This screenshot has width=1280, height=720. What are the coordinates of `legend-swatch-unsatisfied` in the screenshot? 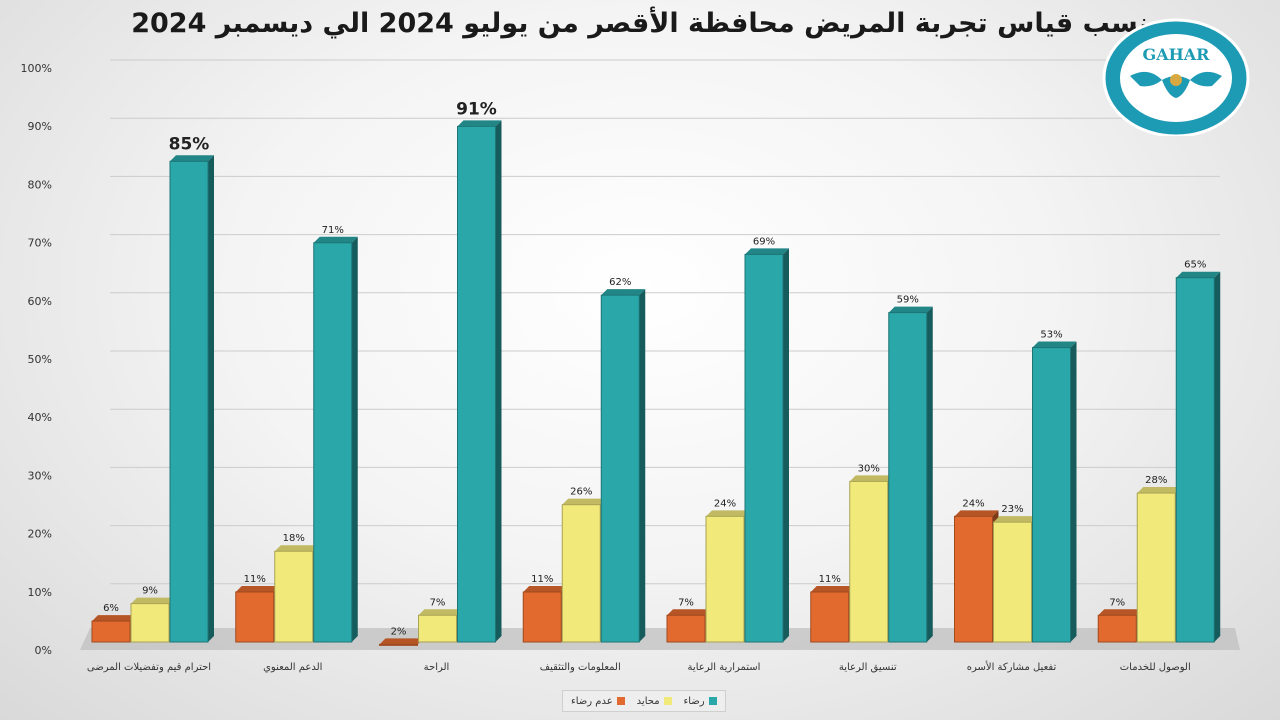 It's located at (620, 701).